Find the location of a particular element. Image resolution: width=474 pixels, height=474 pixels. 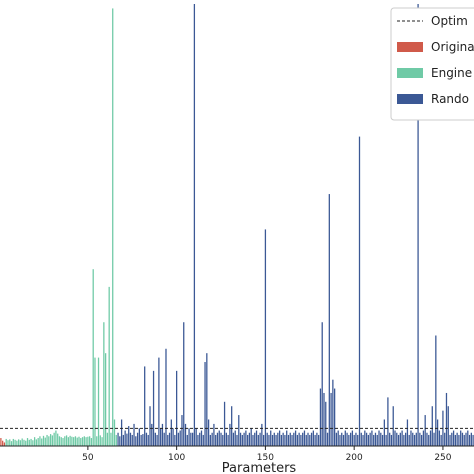

x-tick-label-200: 200 is located at coordinates (354, 458).